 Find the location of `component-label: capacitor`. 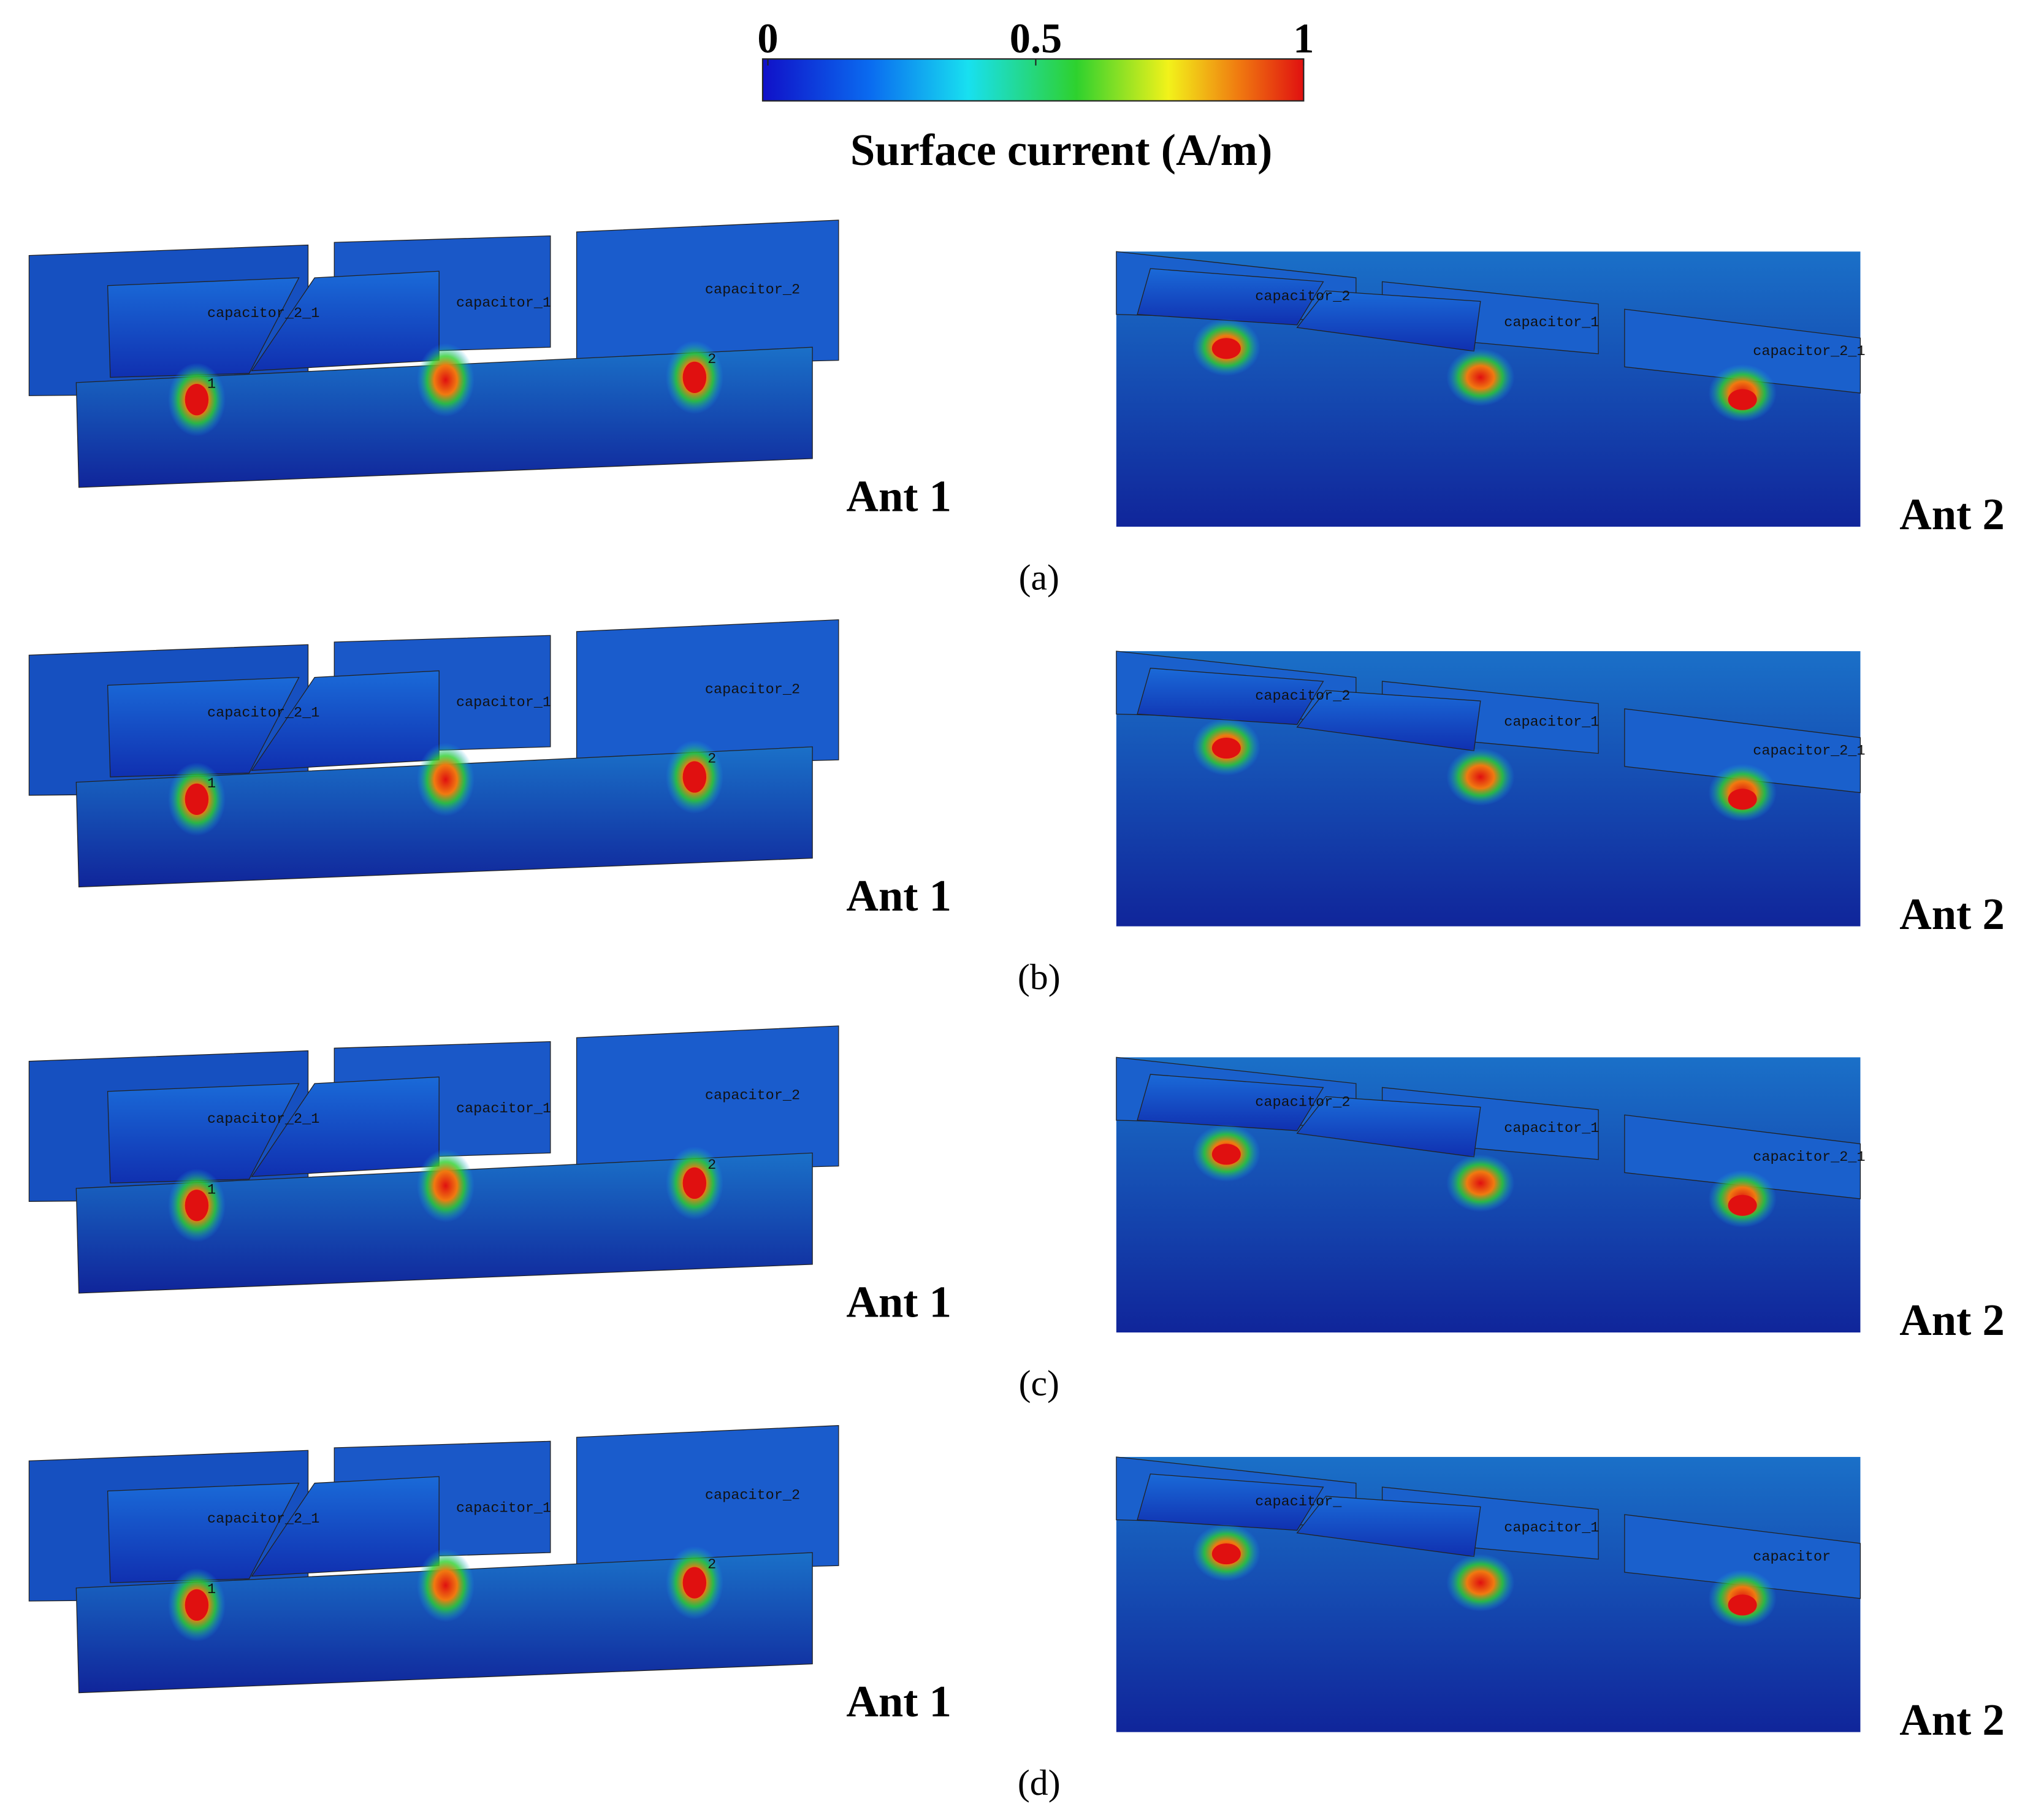

component-label: capacitor is located at coordinates (1792, 1557).